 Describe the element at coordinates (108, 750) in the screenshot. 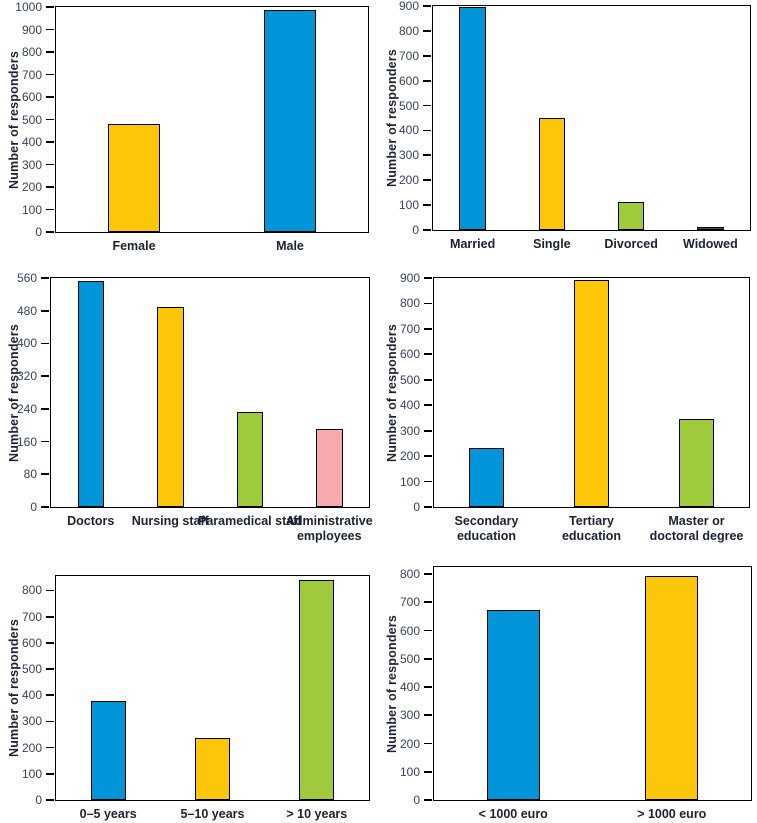

I see `bar-0-5-years` at that location.